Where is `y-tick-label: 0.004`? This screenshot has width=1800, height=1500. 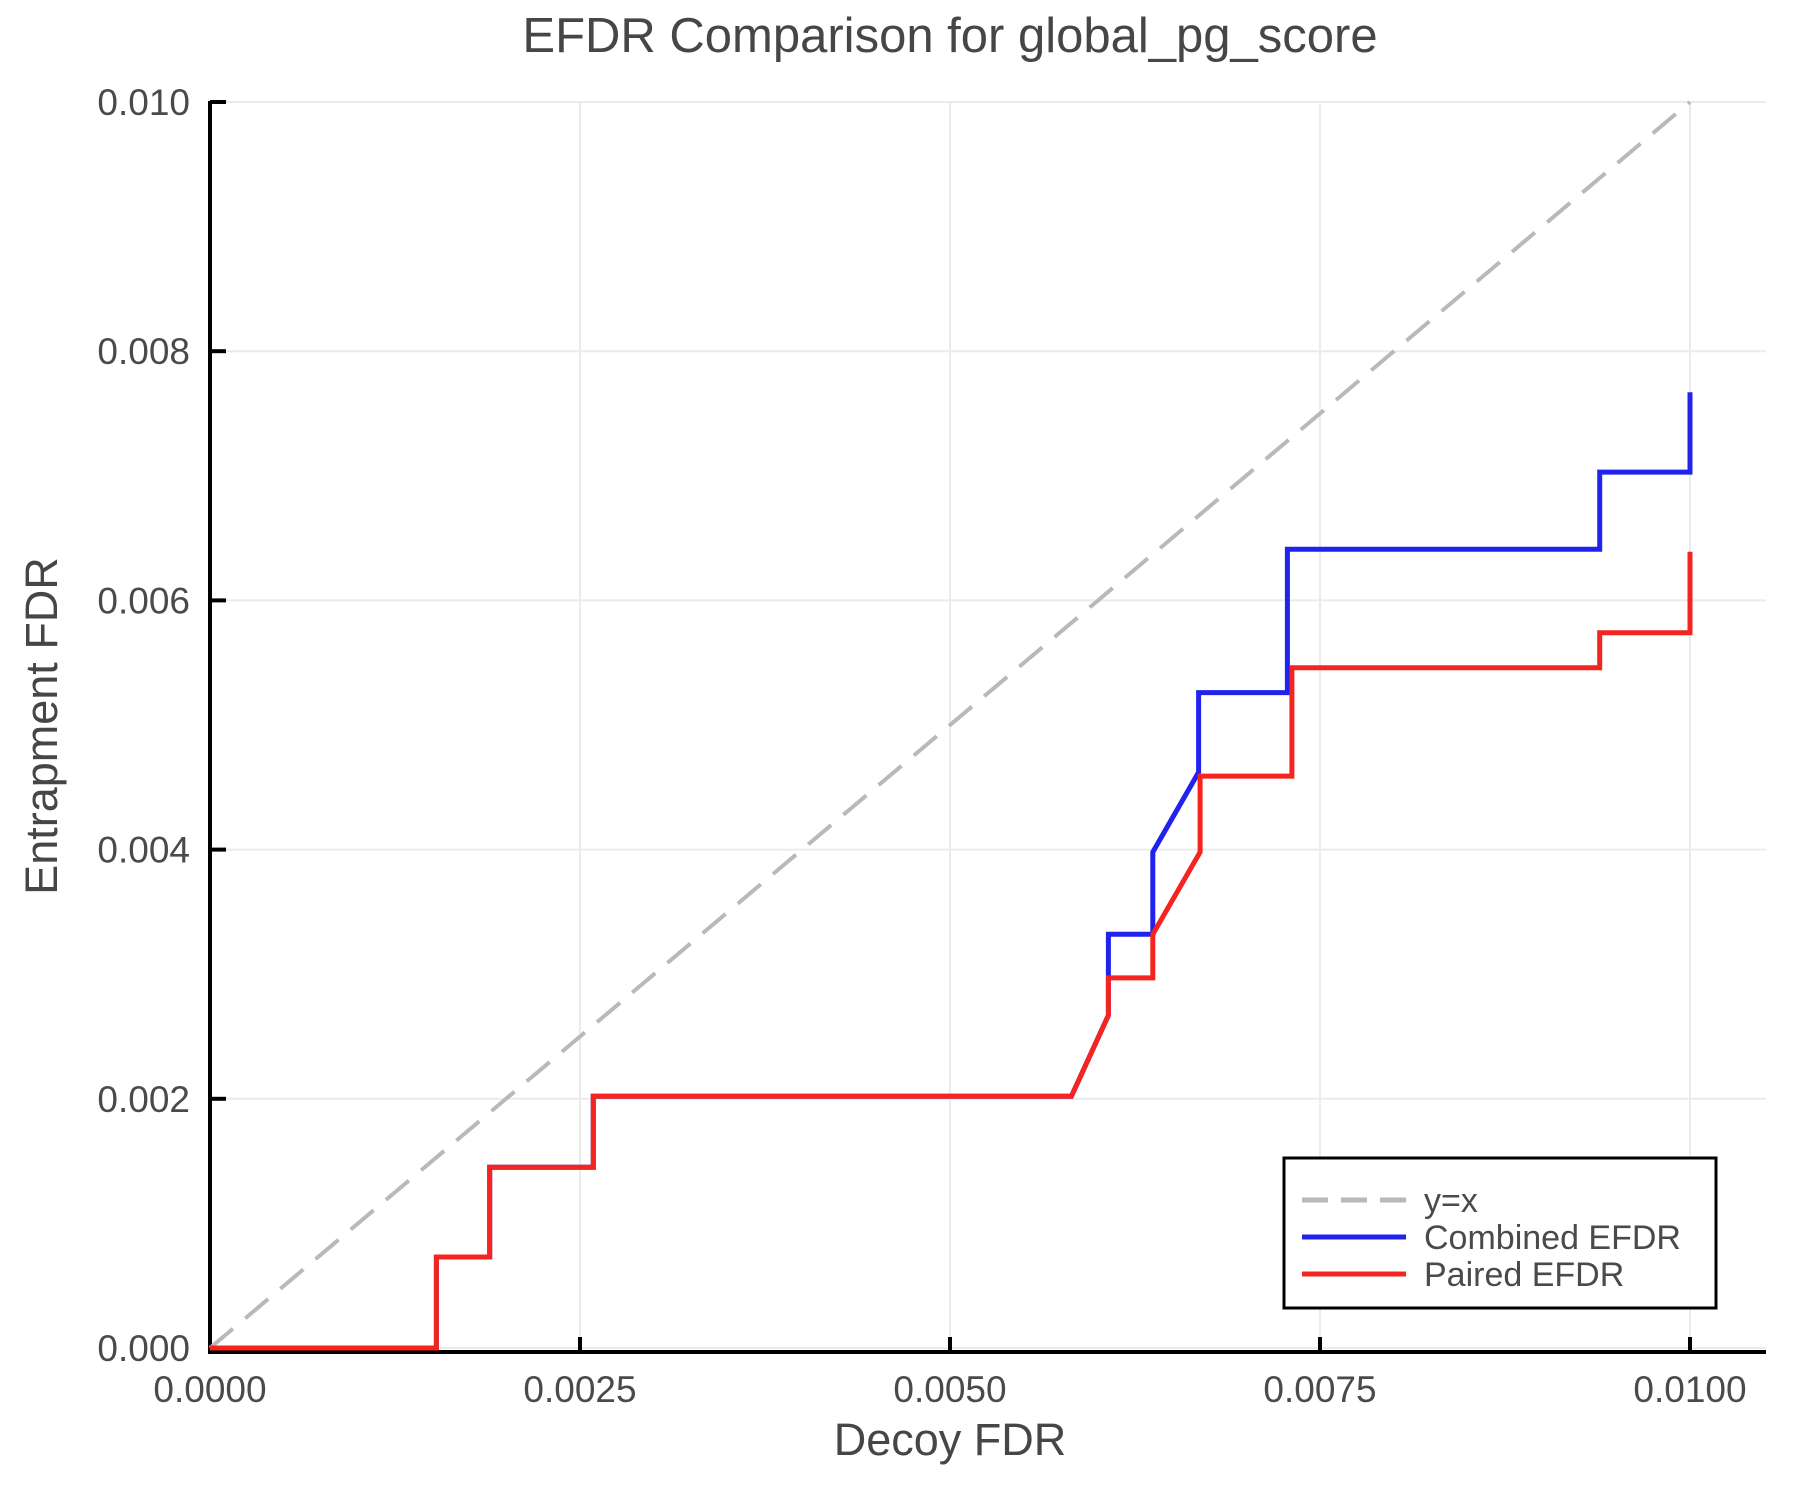
y-tick-label: 0.004 is located at coordinates (143, 850).